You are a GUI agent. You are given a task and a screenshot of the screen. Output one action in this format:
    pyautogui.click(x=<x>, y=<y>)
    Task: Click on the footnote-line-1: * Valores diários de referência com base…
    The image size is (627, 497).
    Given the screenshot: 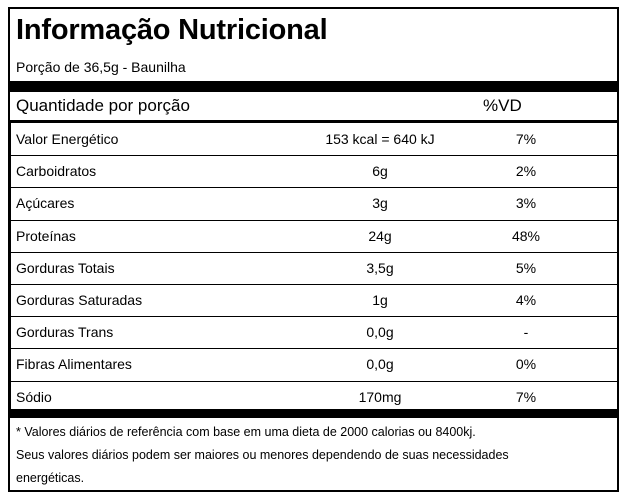 What is the action you would take?
    pyautogui.click(x=246, y=432)
    